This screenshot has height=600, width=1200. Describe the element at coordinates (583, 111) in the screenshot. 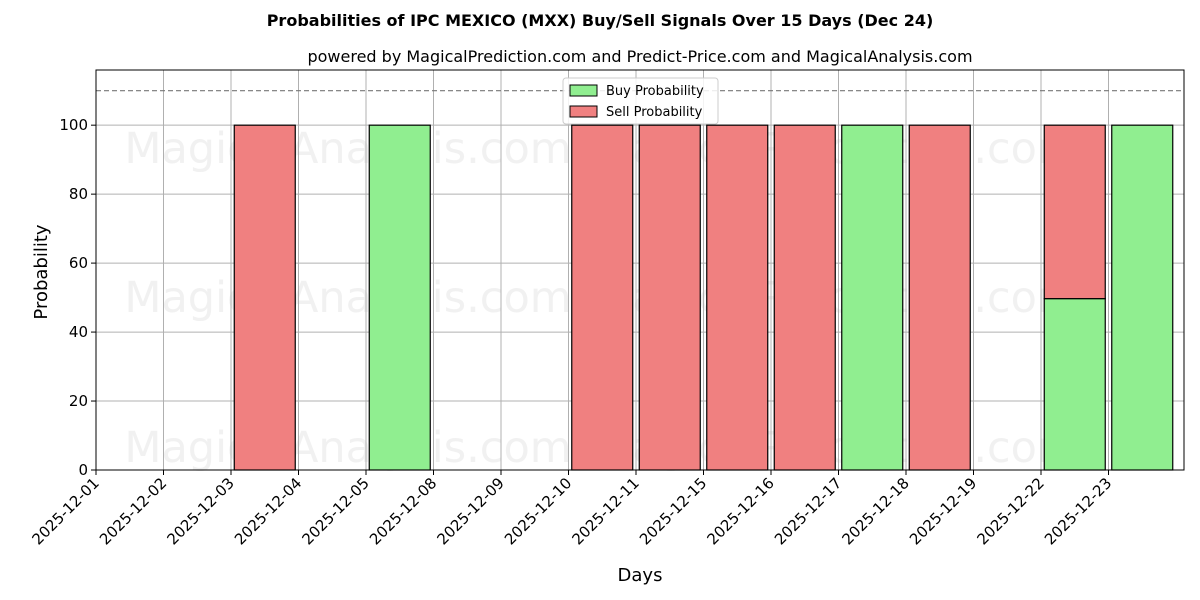

I see `legend-swatch-sell` at that location.